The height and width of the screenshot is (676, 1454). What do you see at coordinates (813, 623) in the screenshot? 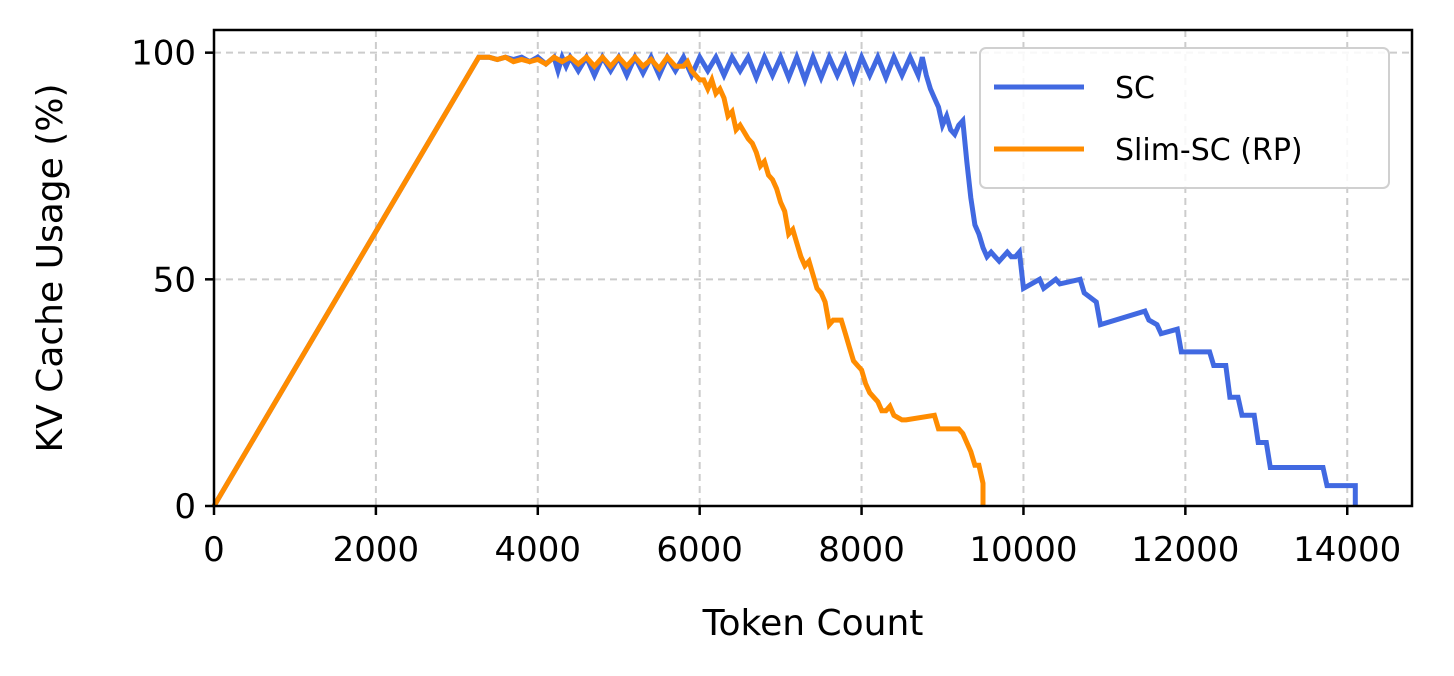
I see `x-axis-label: Token Count` at bounding box center [813, 623].